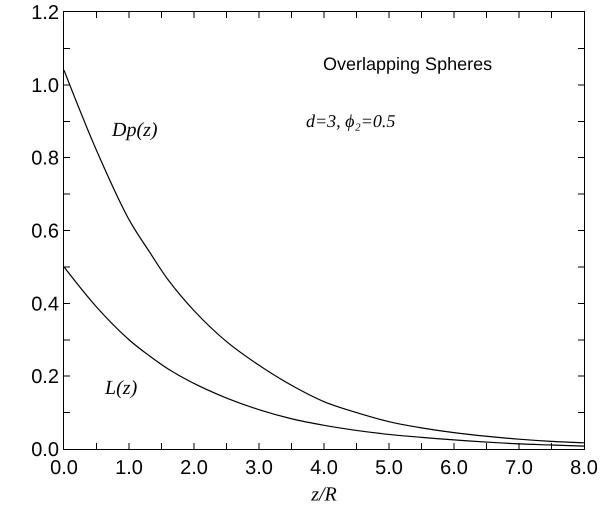 The width and height of the screenshot is (602, 523). What do you see at coordinates (45, 159) in the screenshot?
I see `y-tick-label: 0.8` at bounding box center [45, 159].